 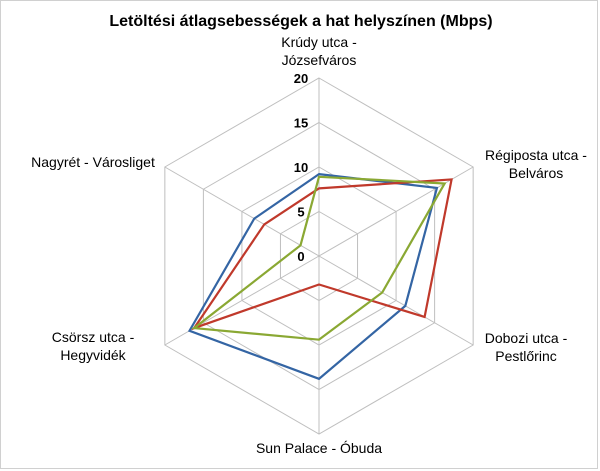 I want to click on r-tick-label-0: 0, so click(x=300, y=256).